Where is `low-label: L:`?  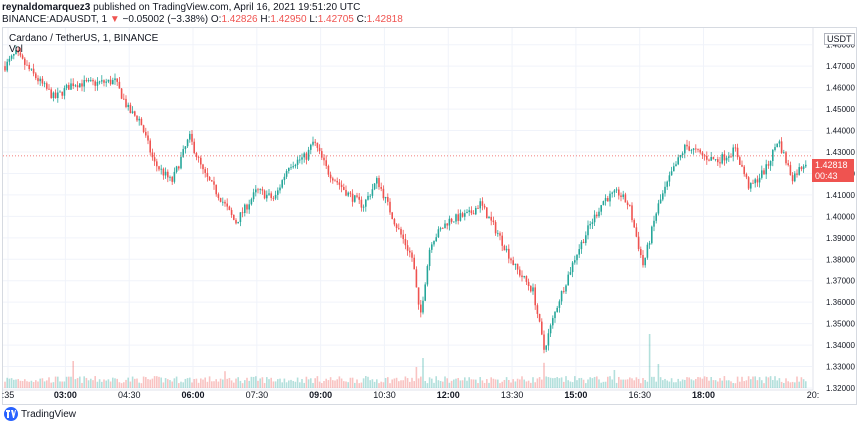
low-label: L: is located at coordinates (313, 19).